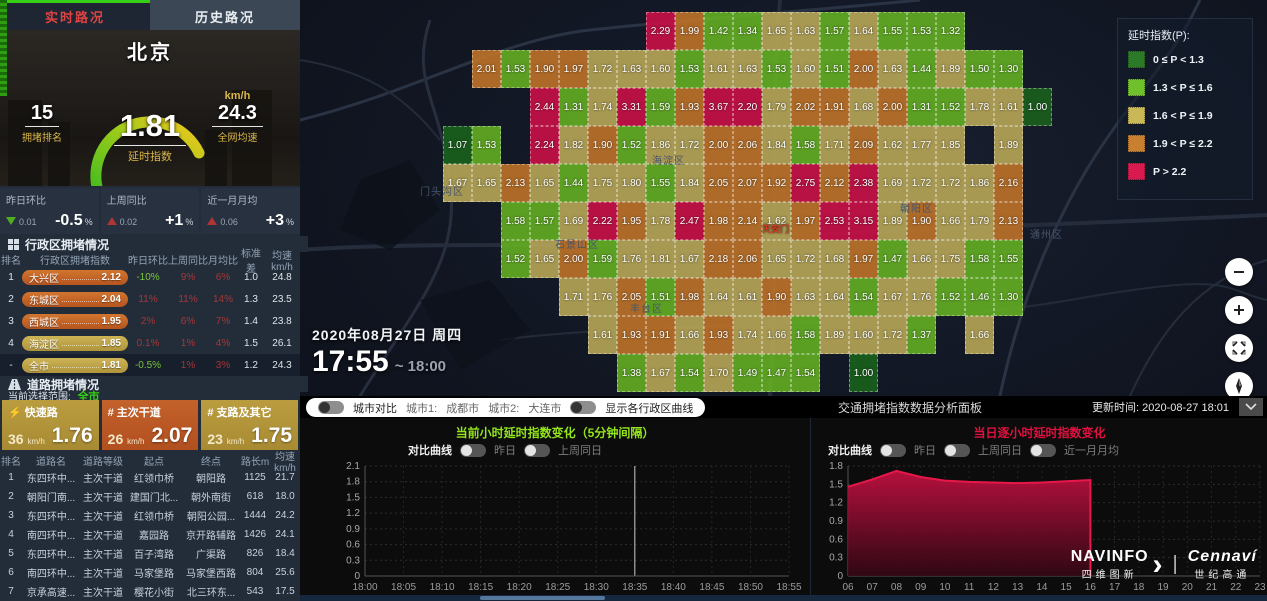 The height and width of the screenshot is (601, 1267). I want to click on svg-text: 22, so click(1236, 587).